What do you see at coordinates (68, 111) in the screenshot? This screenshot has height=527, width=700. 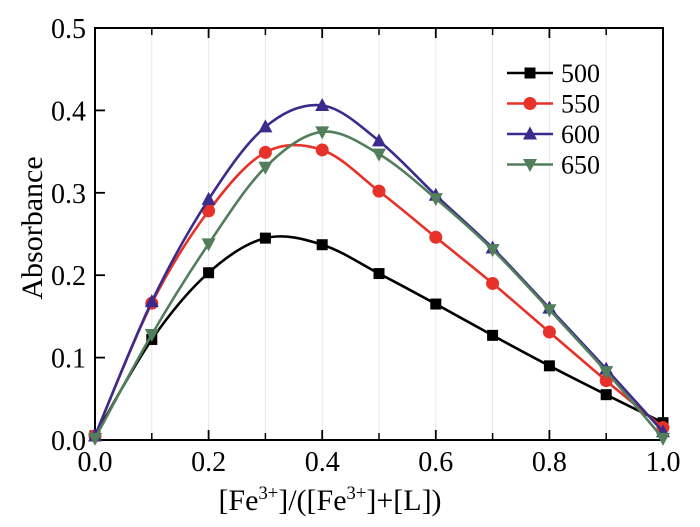 I see `y-tick-label-0.4: 0.4` at bounding box center [68, 111].